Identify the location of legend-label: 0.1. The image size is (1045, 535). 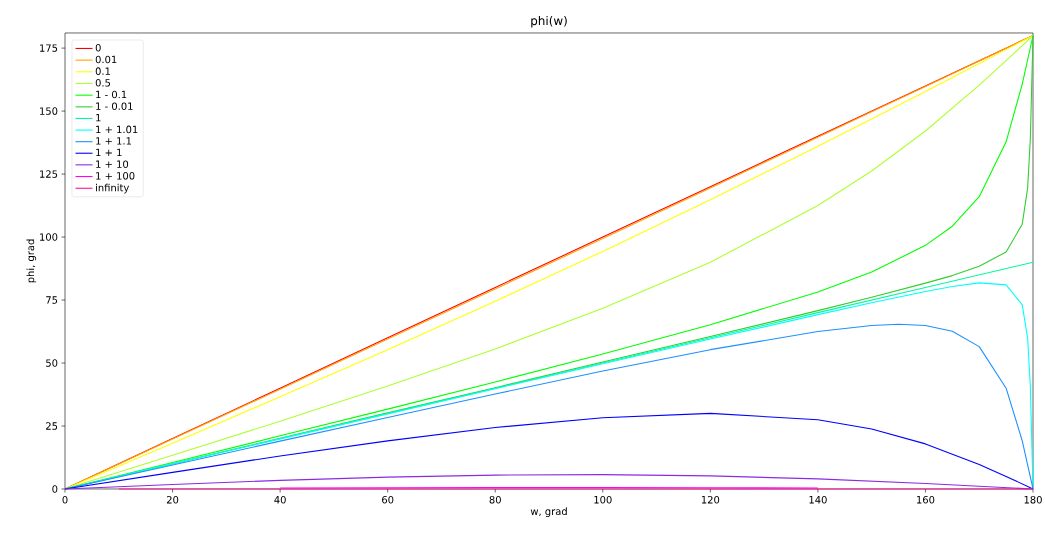
(102, 71).